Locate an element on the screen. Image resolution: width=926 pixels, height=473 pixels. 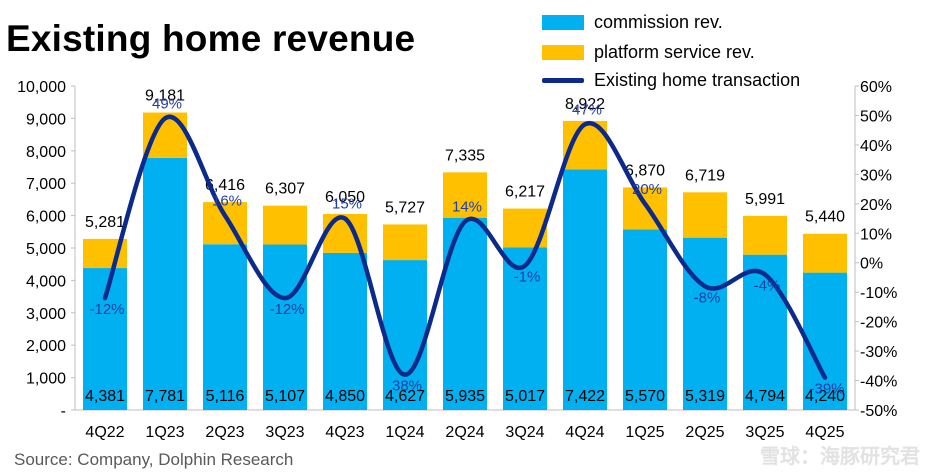
x-tick-label: 1Q24 is located at coordinates (404, 432).